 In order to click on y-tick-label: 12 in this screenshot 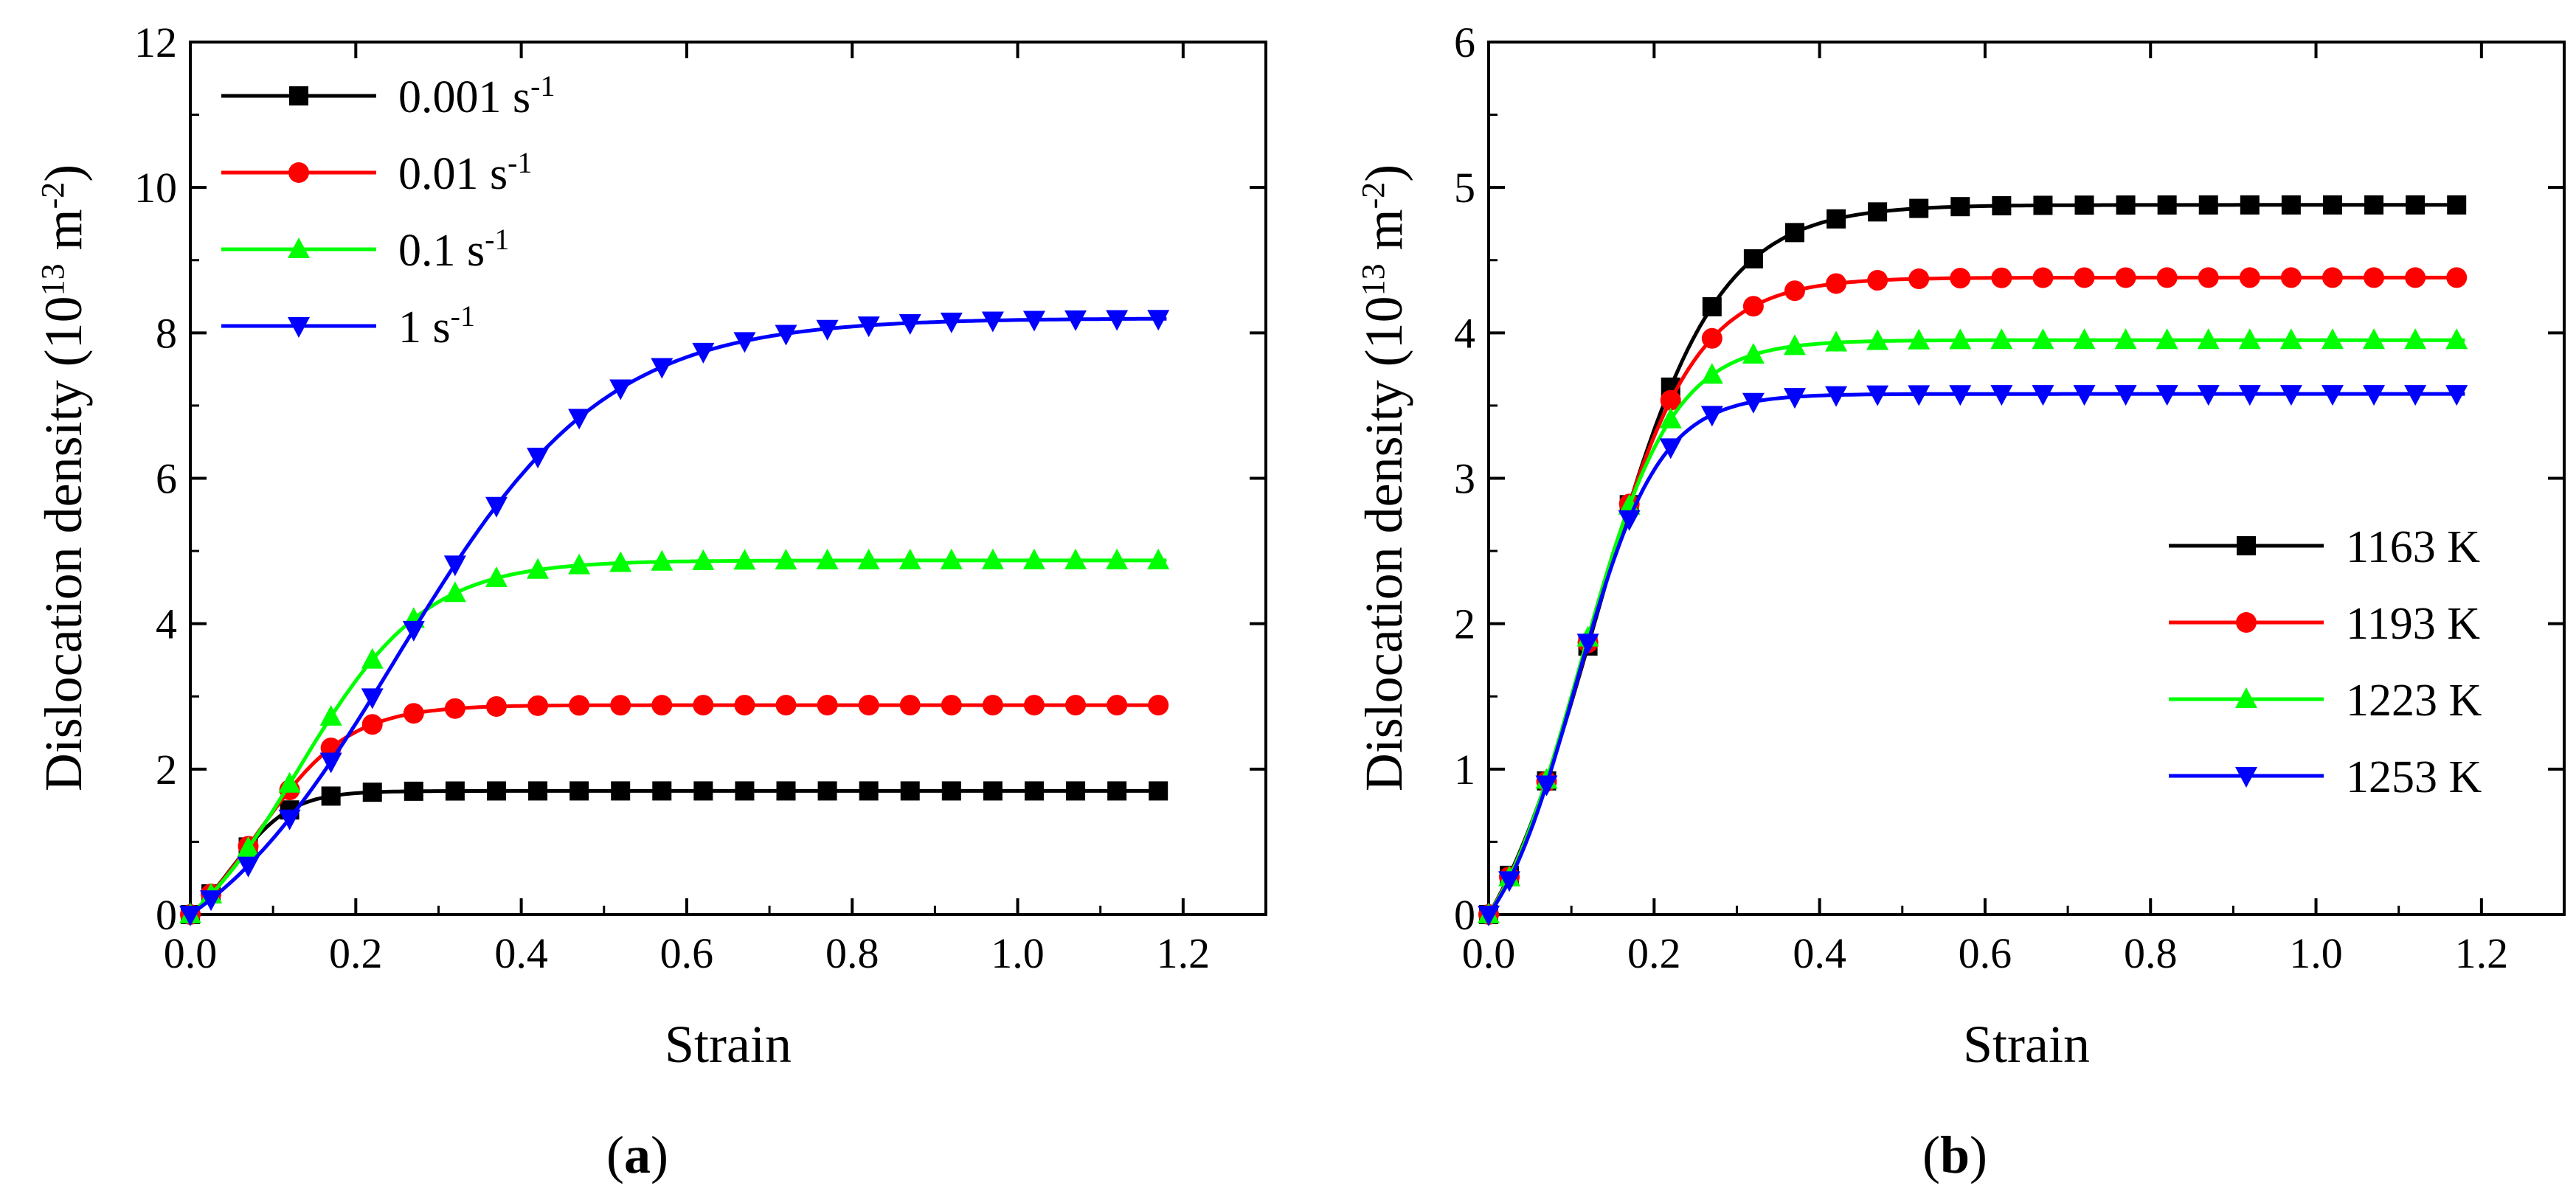, I will do `click(156, 42)`.